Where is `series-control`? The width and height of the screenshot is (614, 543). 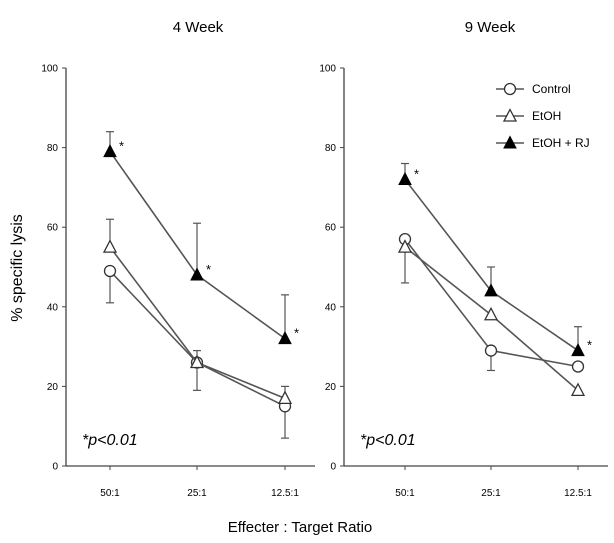
series-control is located at coordinates (491, 302).